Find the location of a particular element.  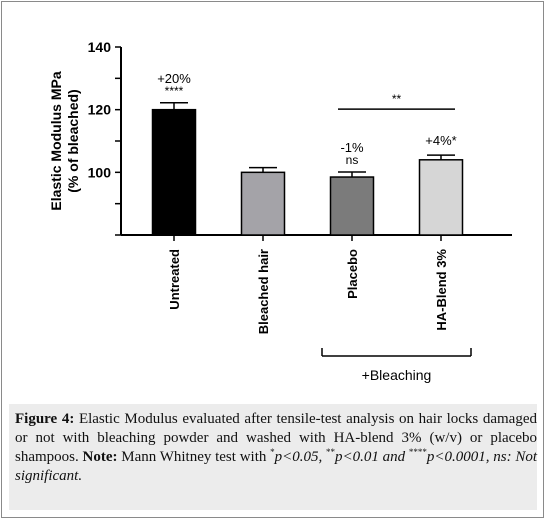

sig4-text: p<0.0001, ns: Not significant. is located at coordinates (276, 466).